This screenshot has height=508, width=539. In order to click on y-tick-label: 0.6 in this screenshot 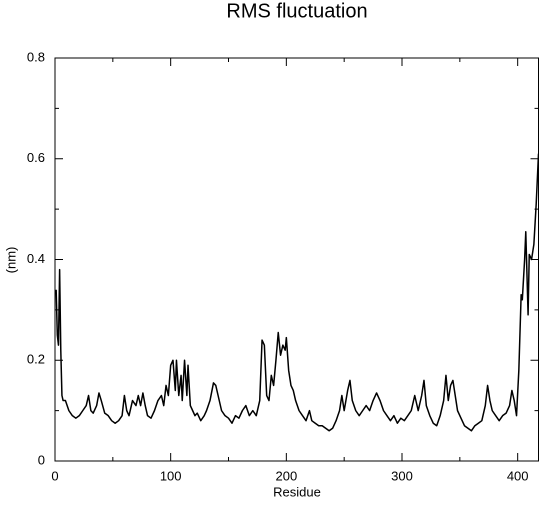, I will do `click(36, 157)`.